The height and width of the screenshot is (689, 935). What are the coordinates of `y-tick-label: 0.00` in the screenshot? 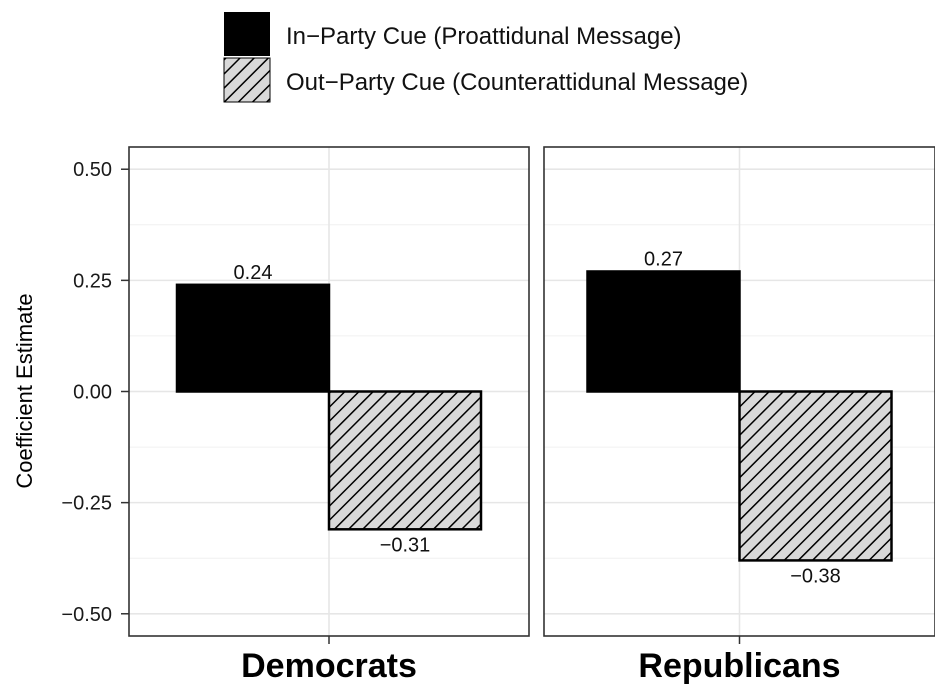 It's located at (92, 393).